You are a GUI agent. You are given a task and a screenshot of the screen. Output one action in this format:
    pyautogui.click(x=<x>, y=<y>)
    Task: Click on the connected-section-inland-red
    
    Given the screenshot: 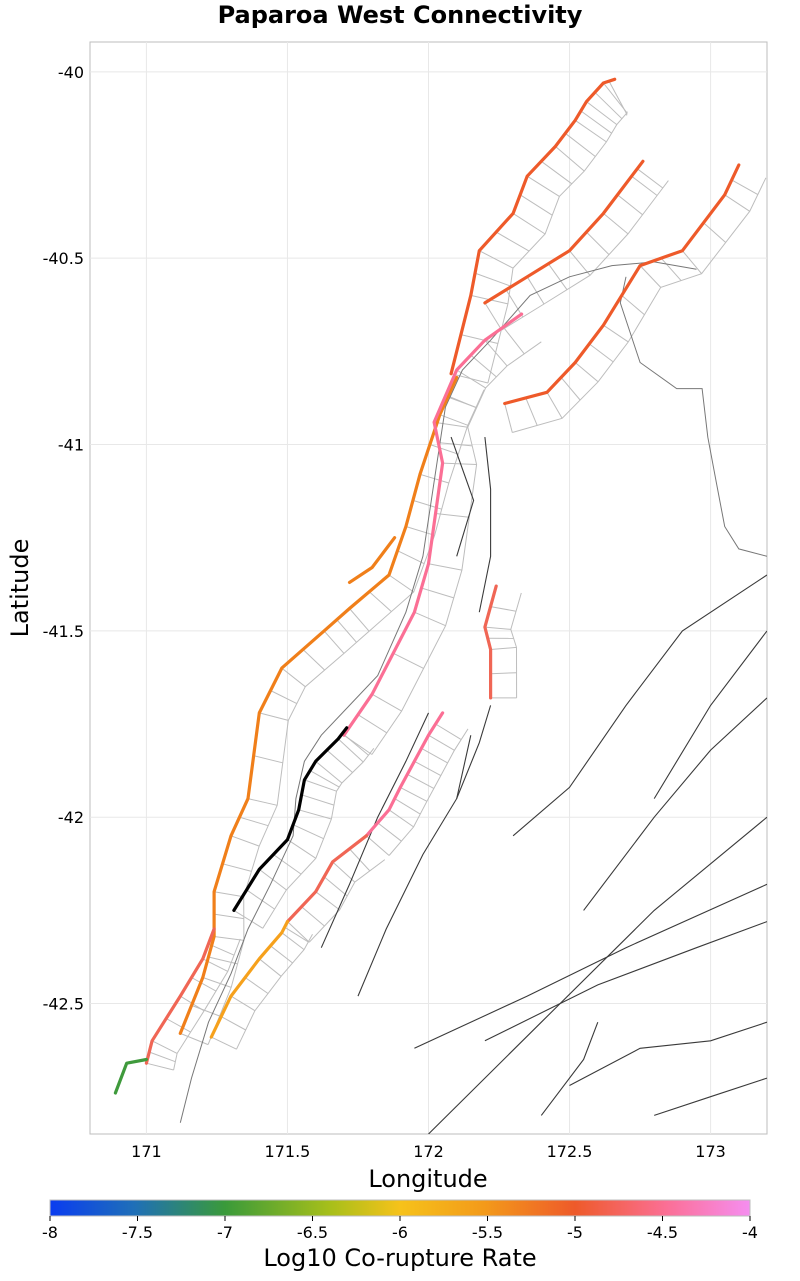 What is the action you would take?
    pyautogui.click(x=326, y=879)
    